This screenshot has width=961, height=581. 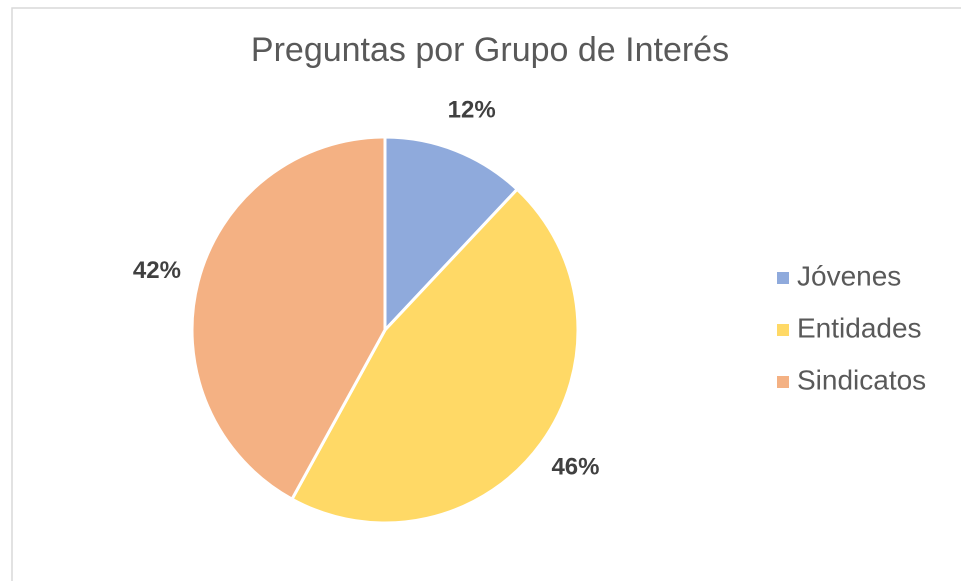 I want to click on legend-label: Jóvenes, so click(x=849, y=275).